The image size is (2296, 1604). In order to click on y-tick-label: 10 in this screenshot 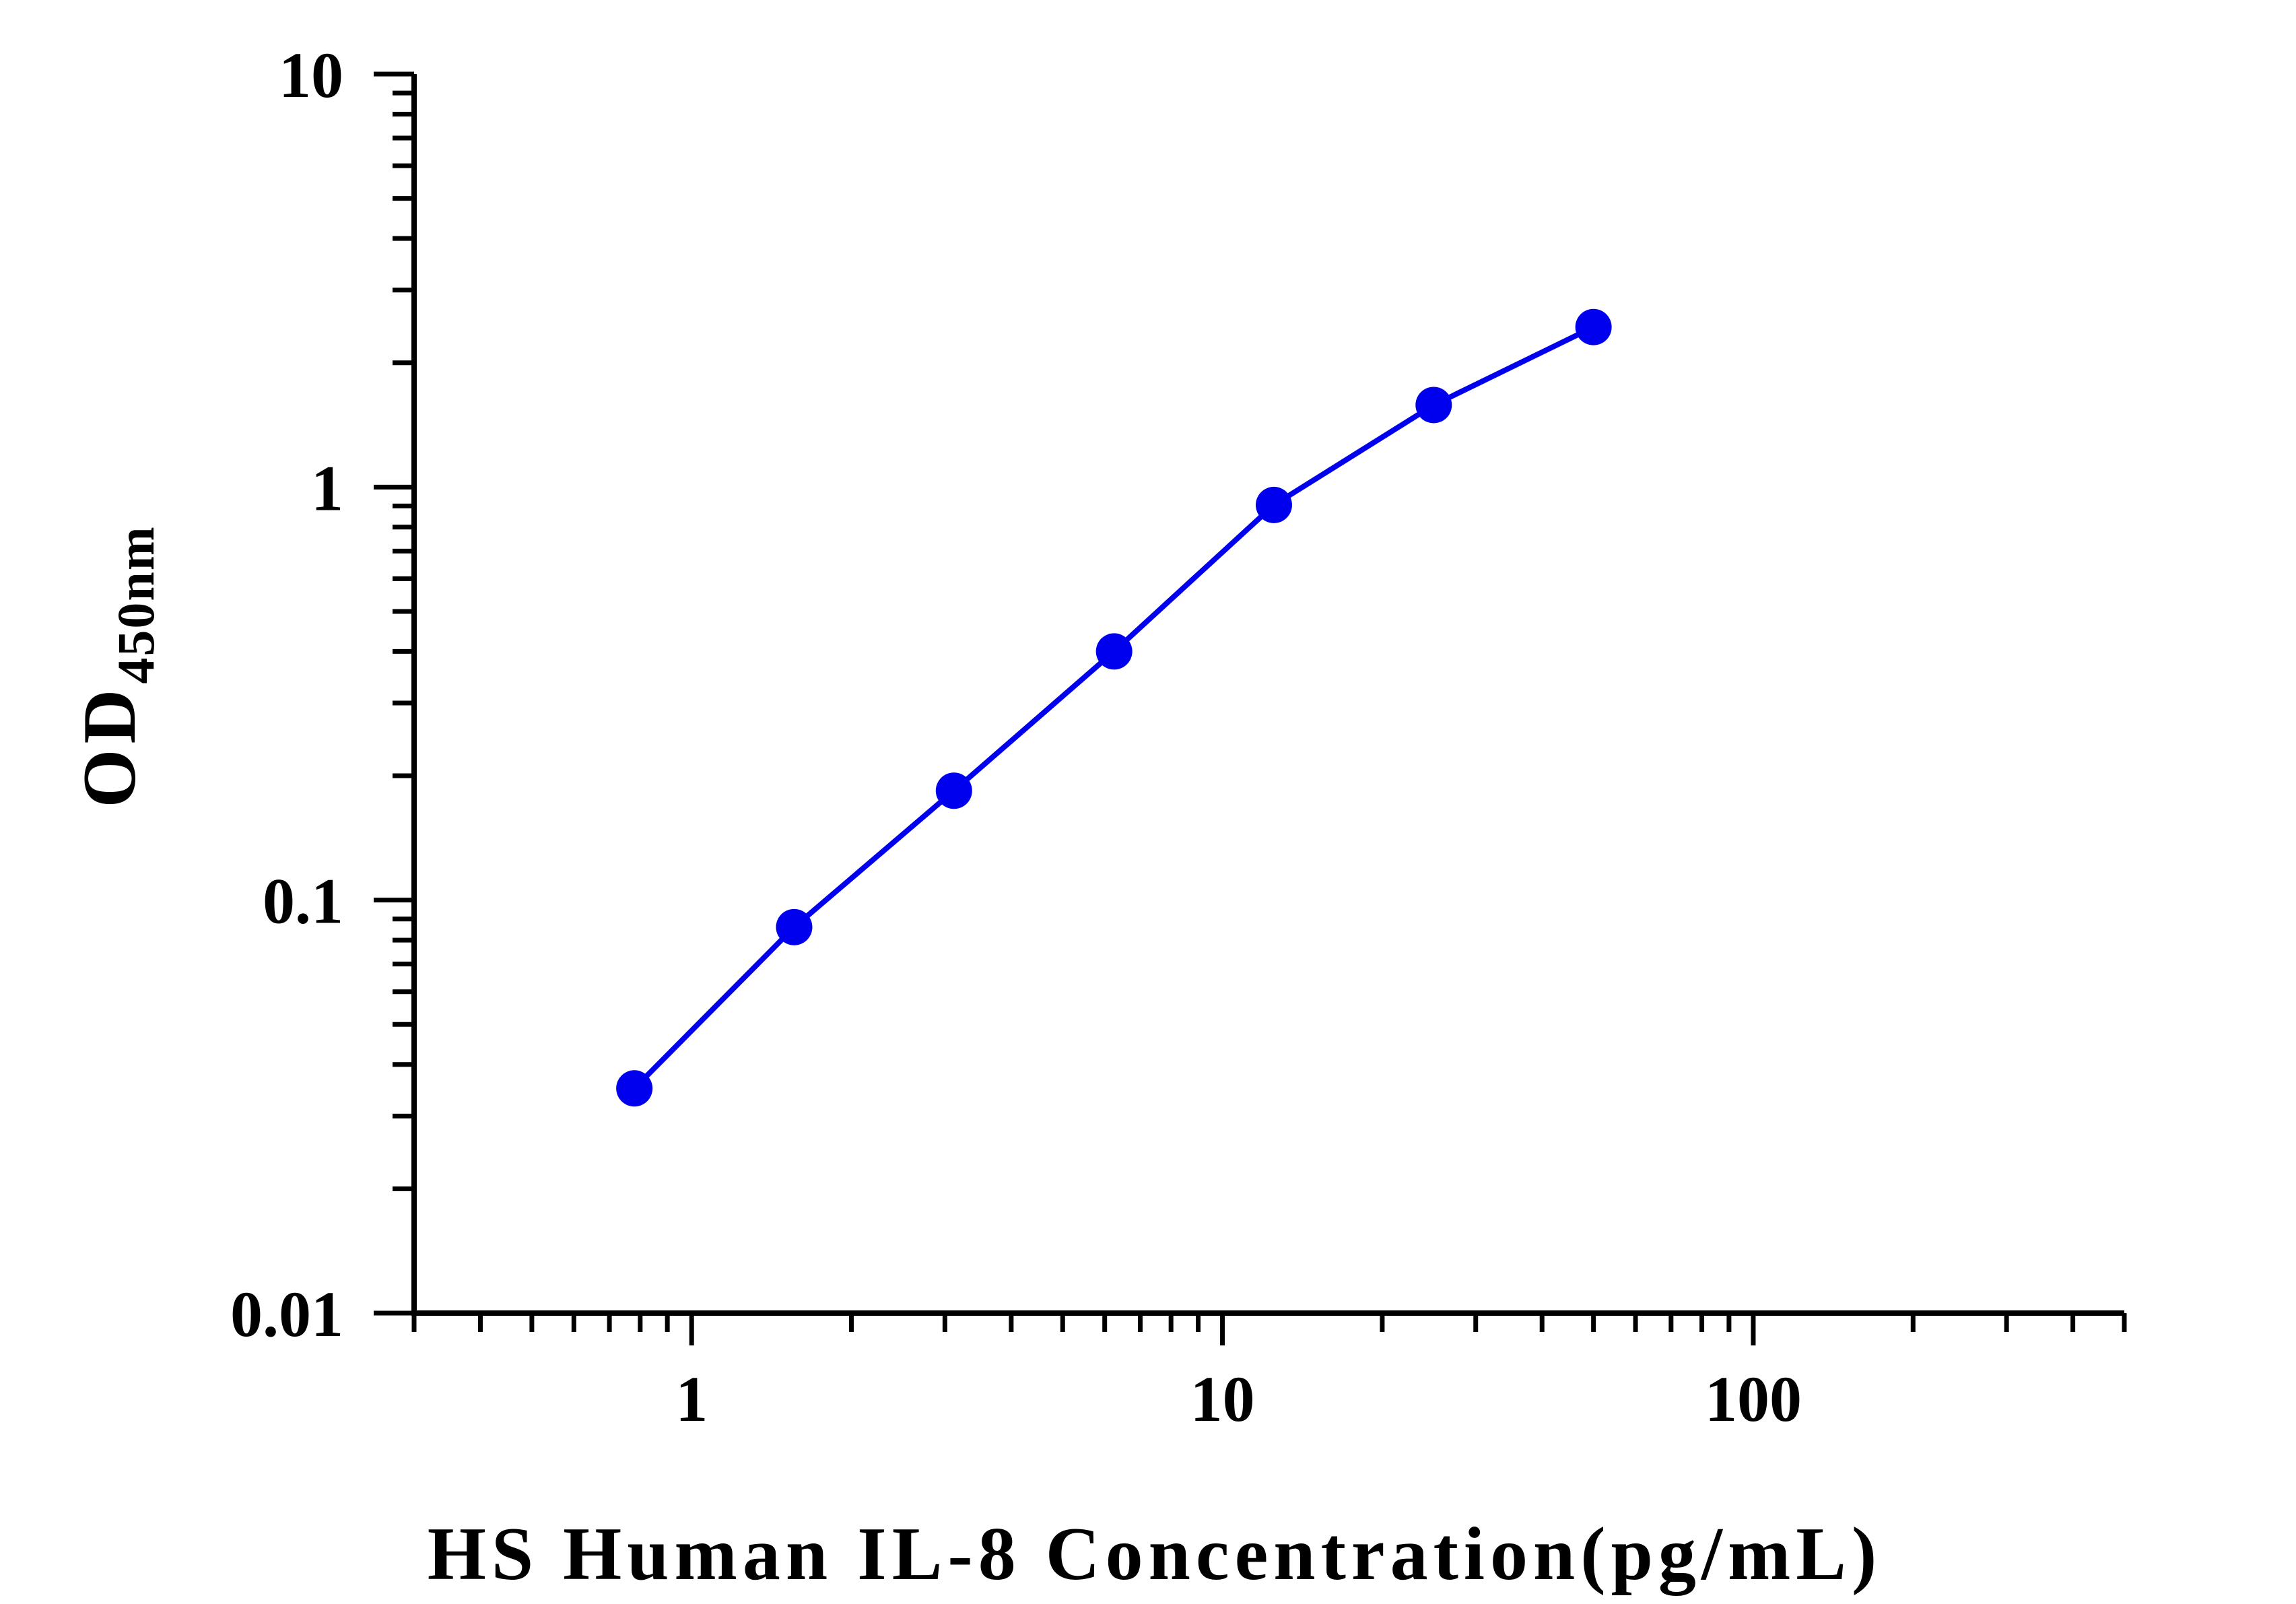, I will do `click(311, 75)`.